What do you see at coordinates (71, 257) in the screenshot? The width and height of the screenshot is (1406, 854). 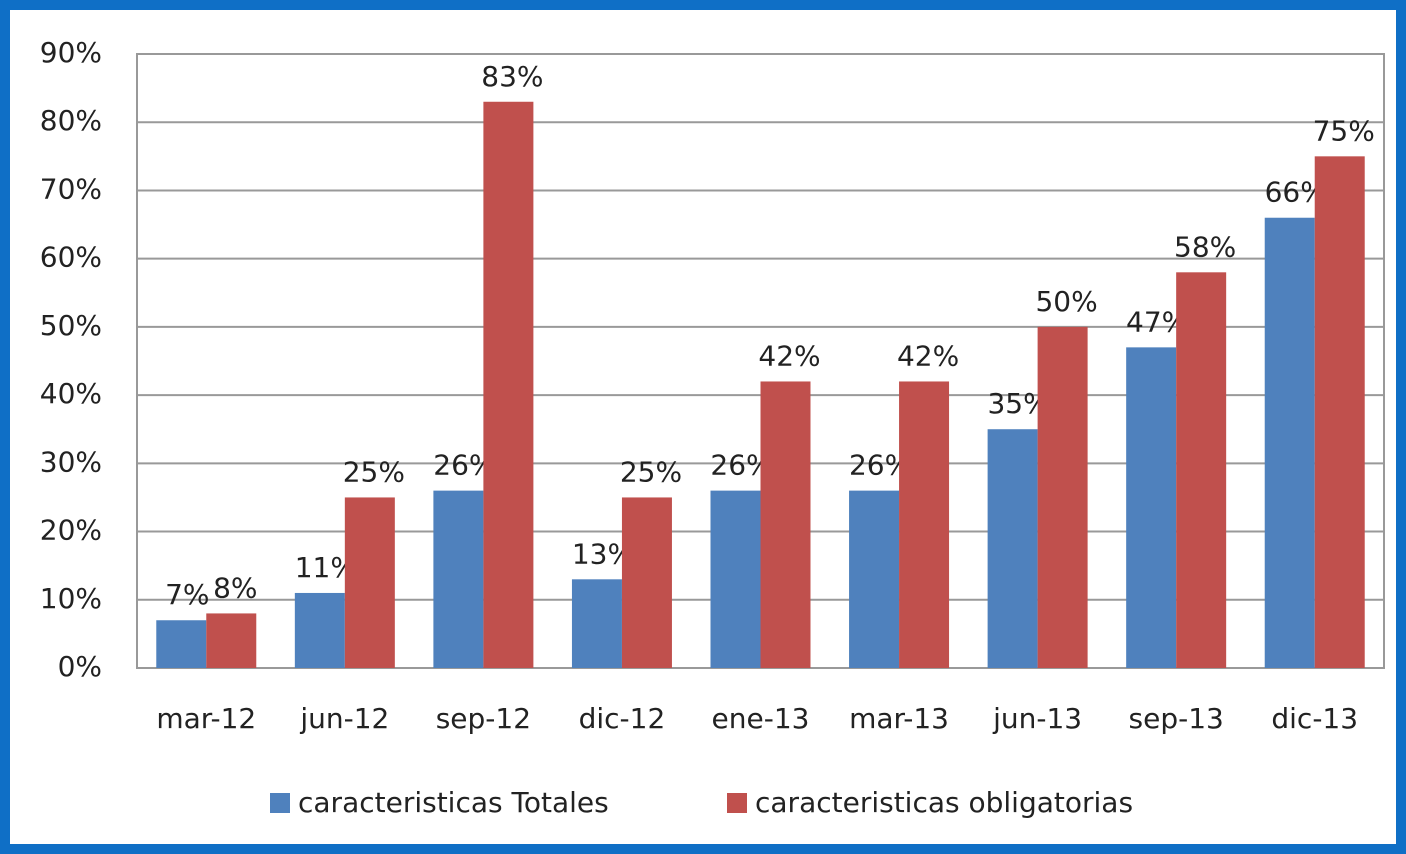 I see `y-tick-label: 60%` at bounding box center [71, 257].